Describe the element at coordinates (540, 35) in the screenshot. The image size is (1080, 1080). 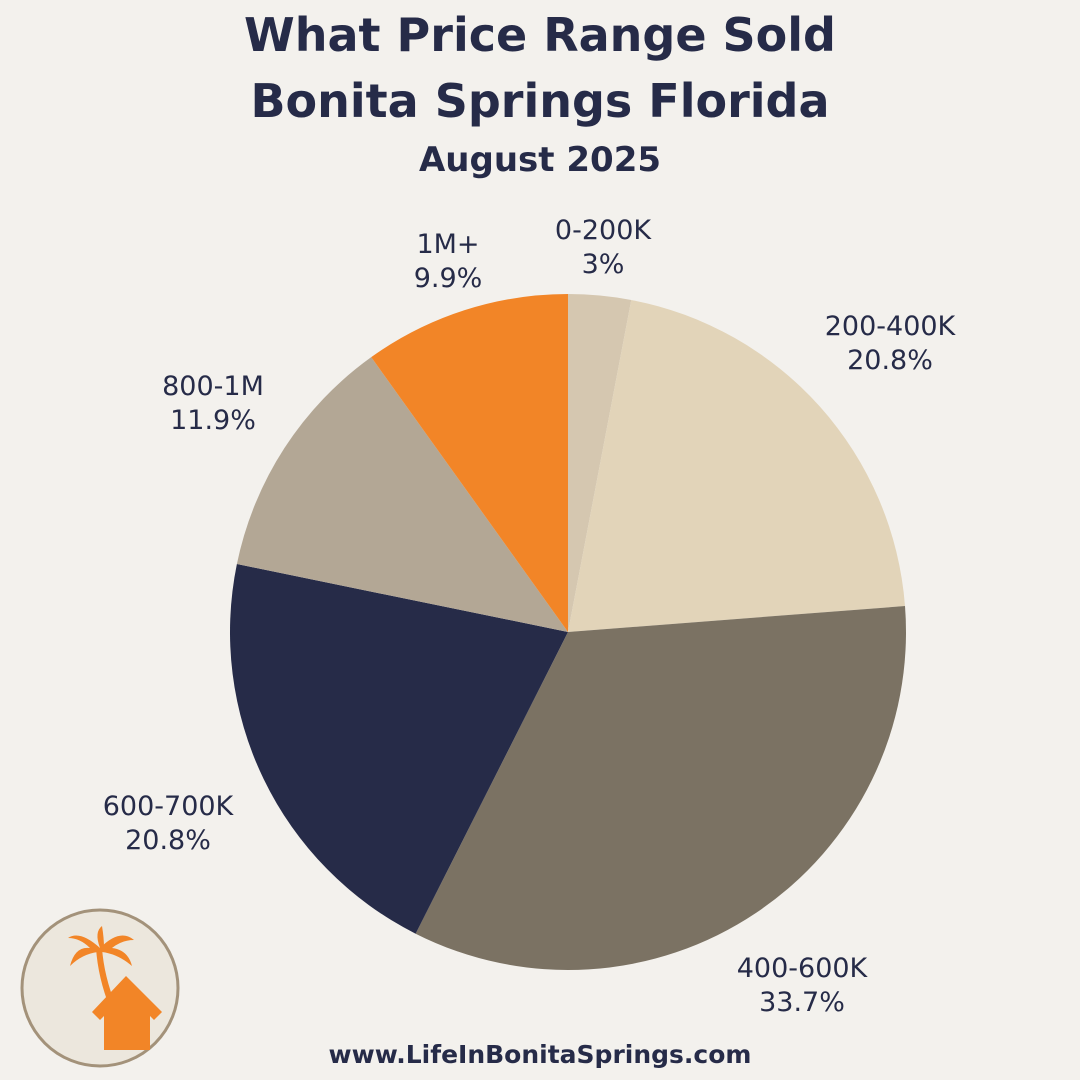
I see `chart-title-line1: What Price Range Sold` at that location.